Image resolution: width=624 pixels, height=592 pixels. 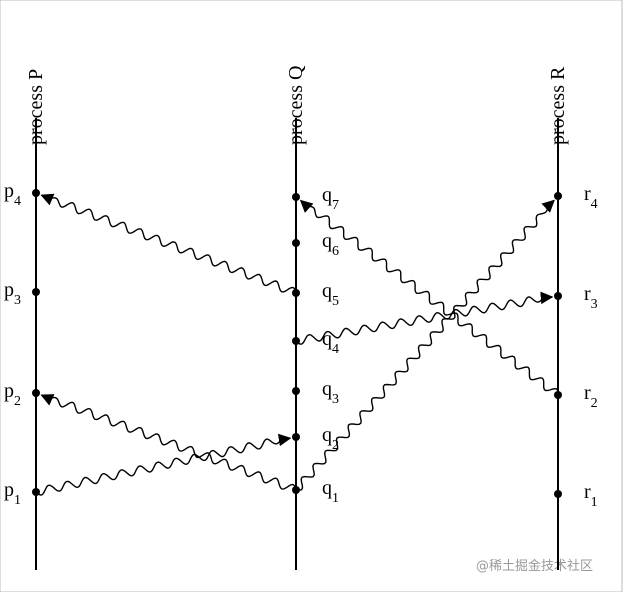 I want to click on event-label: q4, so click(x=330, y=342).